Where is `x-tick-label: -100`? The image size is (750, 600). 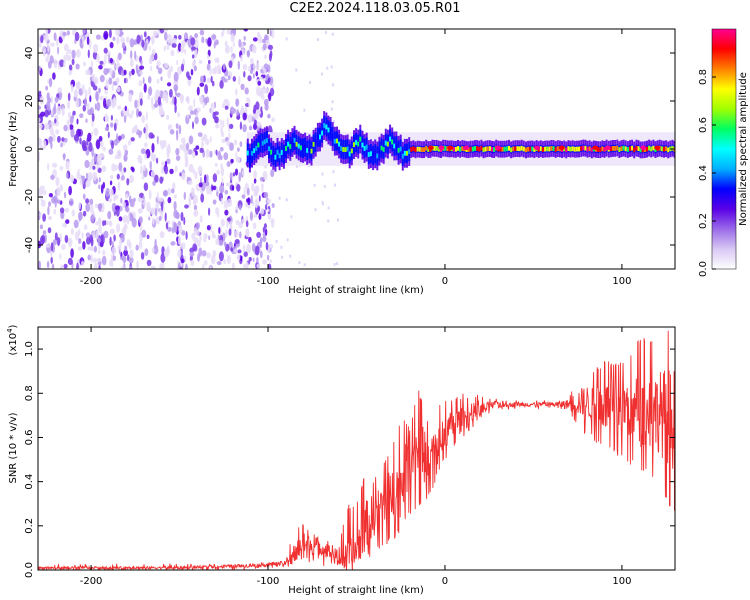
x-tick-label: -100 is located at coordinates (268, 581).